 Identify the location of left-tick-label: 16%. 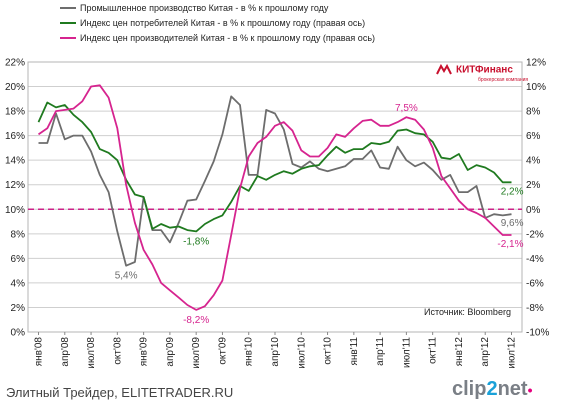
(15, 136).